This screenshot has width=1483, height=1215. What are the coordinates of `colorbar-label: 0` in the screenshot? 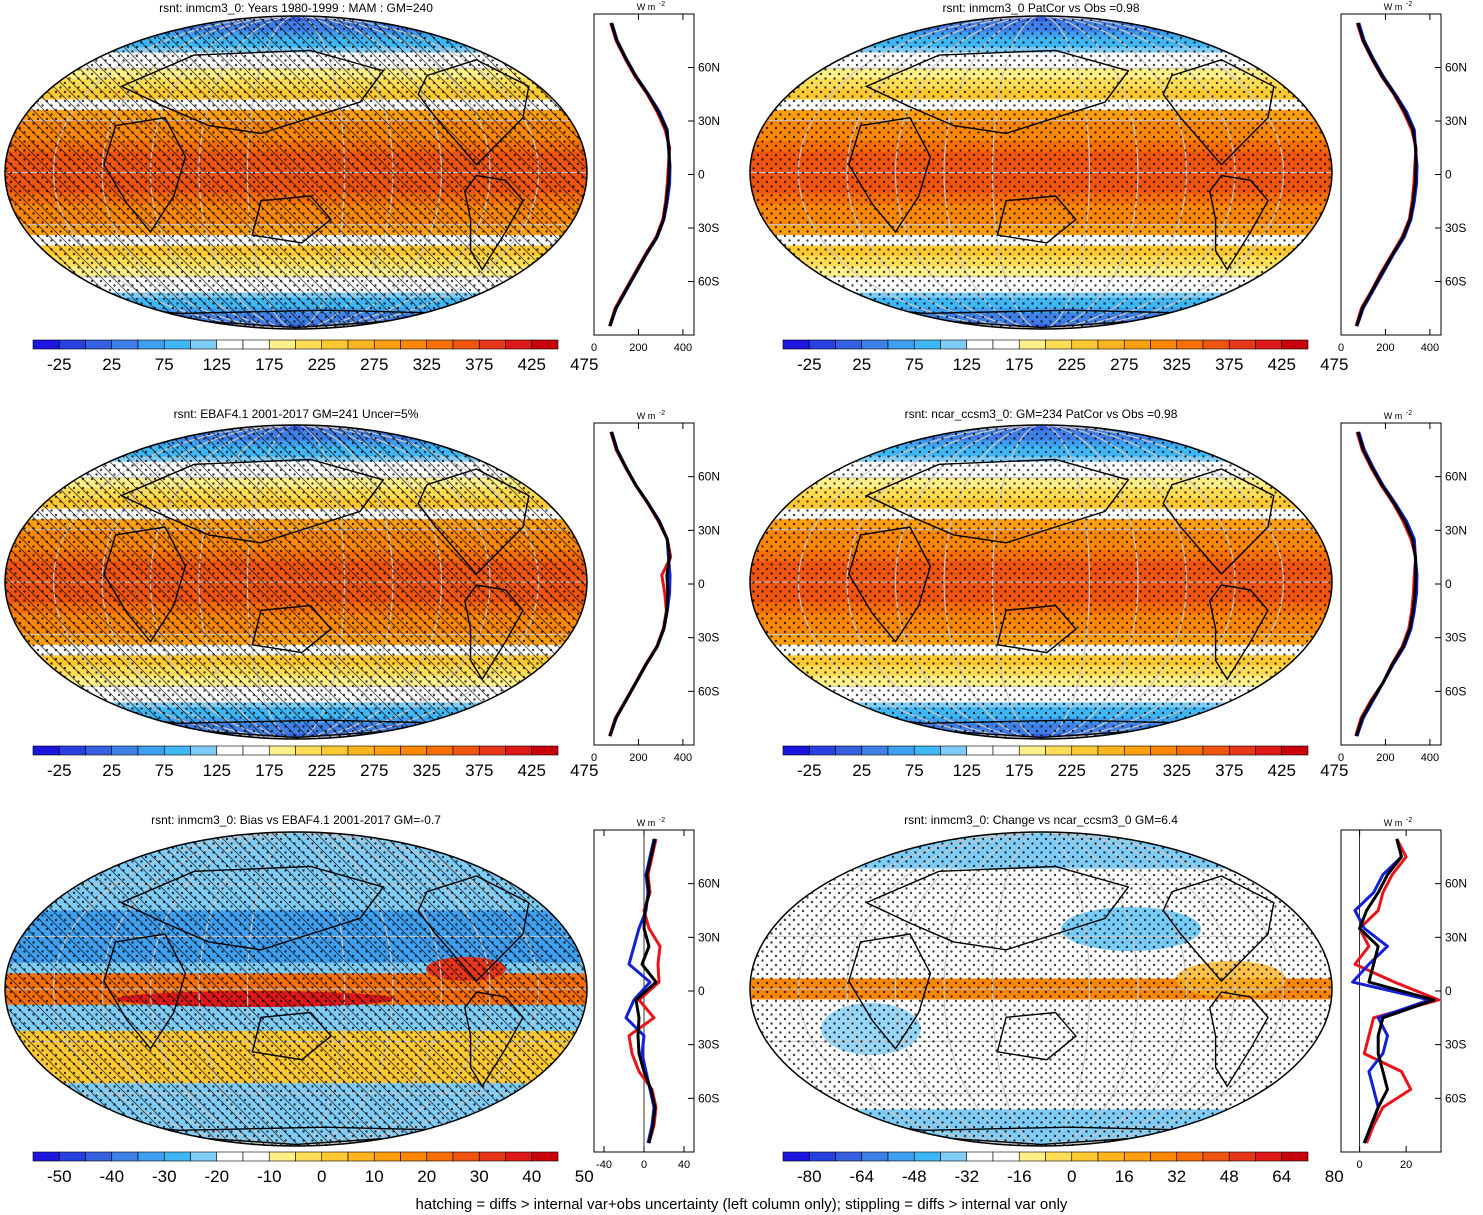 It's located at (321, 1176).